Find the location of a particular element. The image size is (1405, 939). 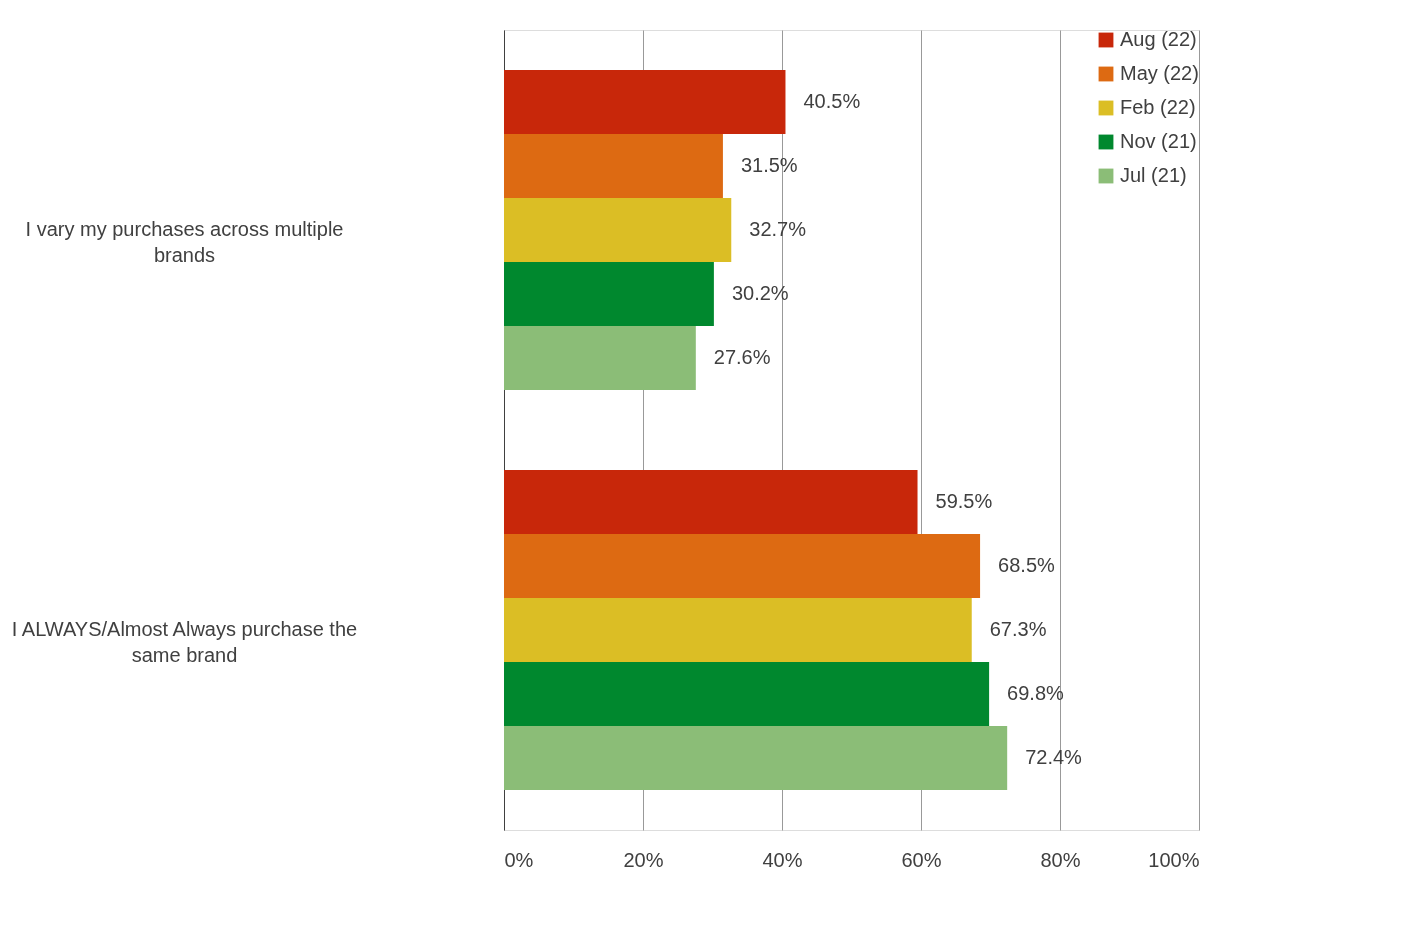

legend-label: May (22) is located at coordinates (1159, 73).